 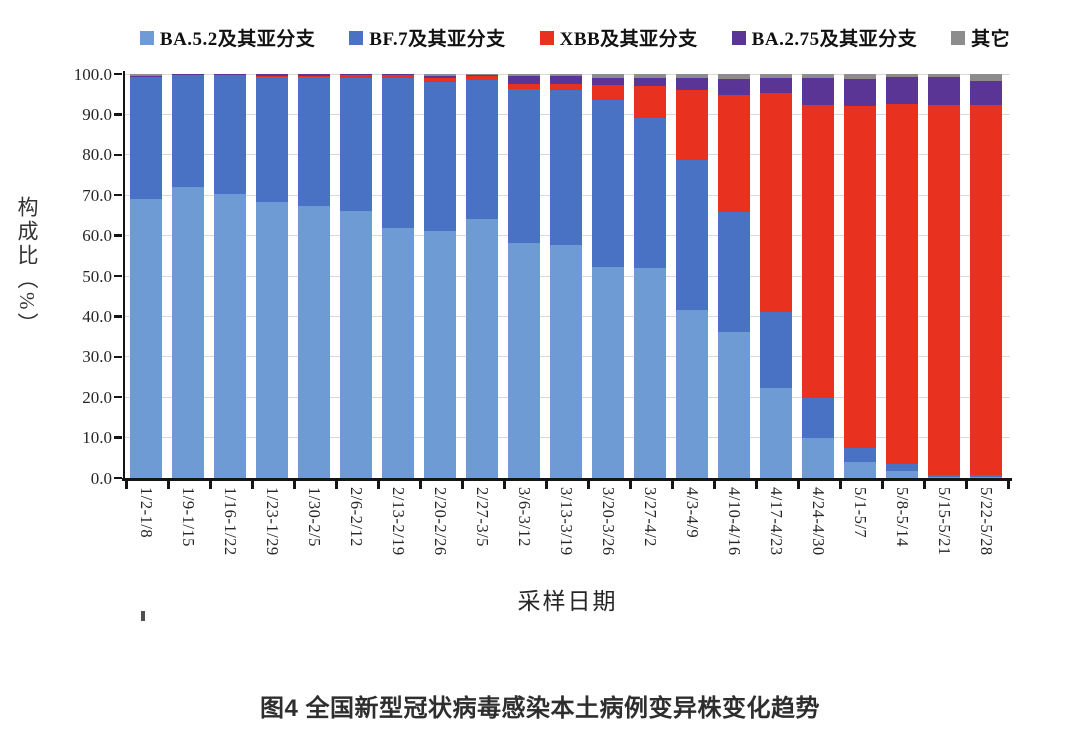 What do you see at coordinates (230, 521) in the screenshot?
I see `x-tick-label: 1/16-1/22` at bounding box center [230, 521].